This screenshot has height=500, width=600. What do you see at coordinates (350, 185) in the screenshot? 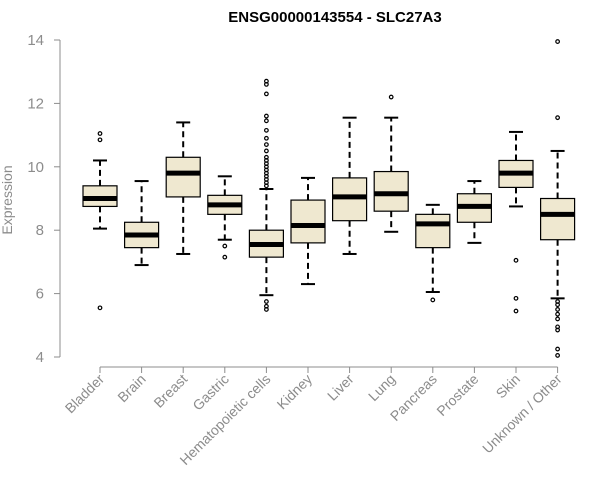
I see `box-liver` at bounding box center [350, 185].